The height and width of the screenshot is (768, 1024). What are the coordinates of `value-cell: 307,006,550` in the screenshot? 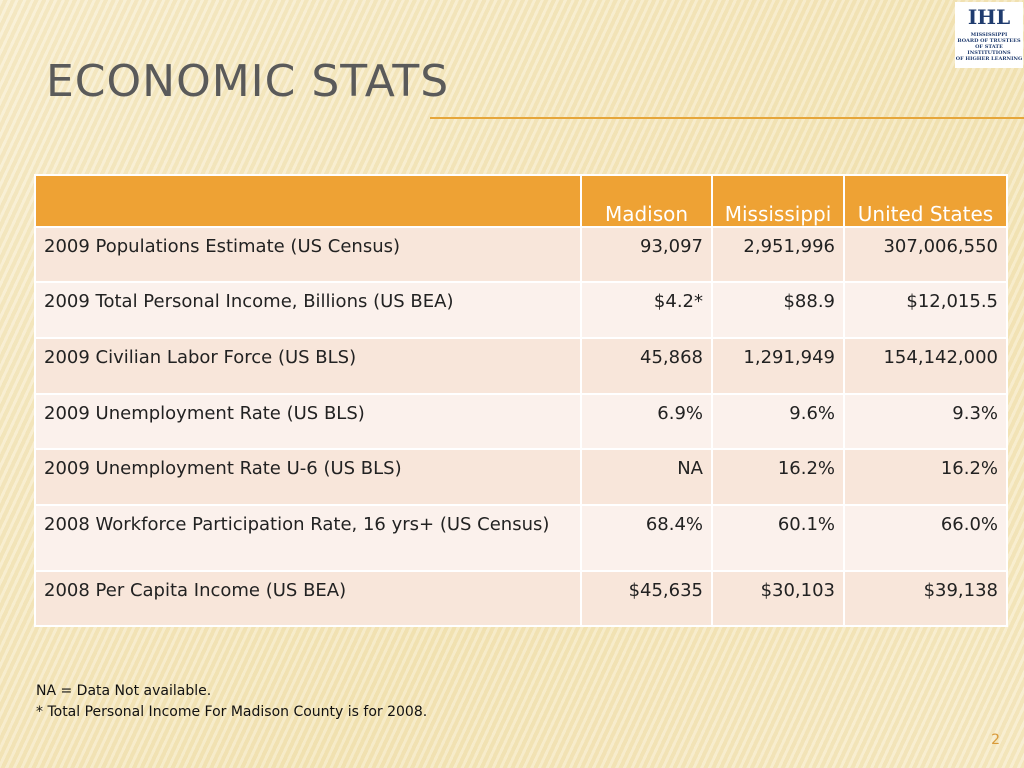 It's located at (925, 254).